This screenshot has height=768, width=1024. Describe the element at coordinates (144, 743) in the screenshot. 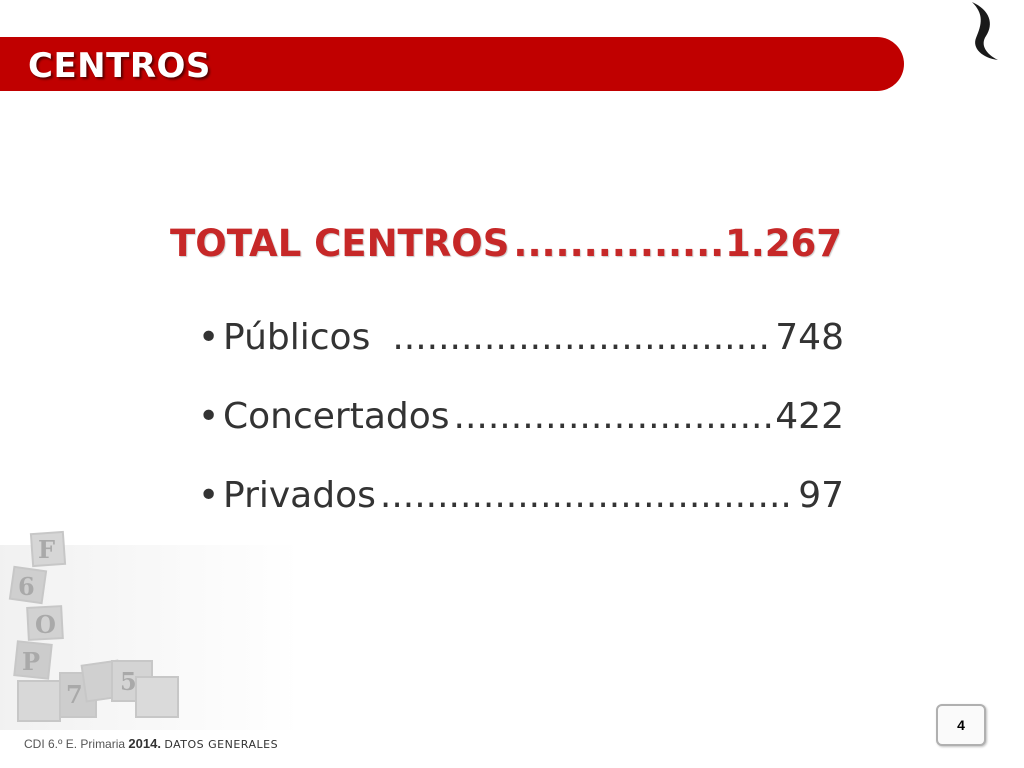

I see `footer-year: 2014.` at that location.